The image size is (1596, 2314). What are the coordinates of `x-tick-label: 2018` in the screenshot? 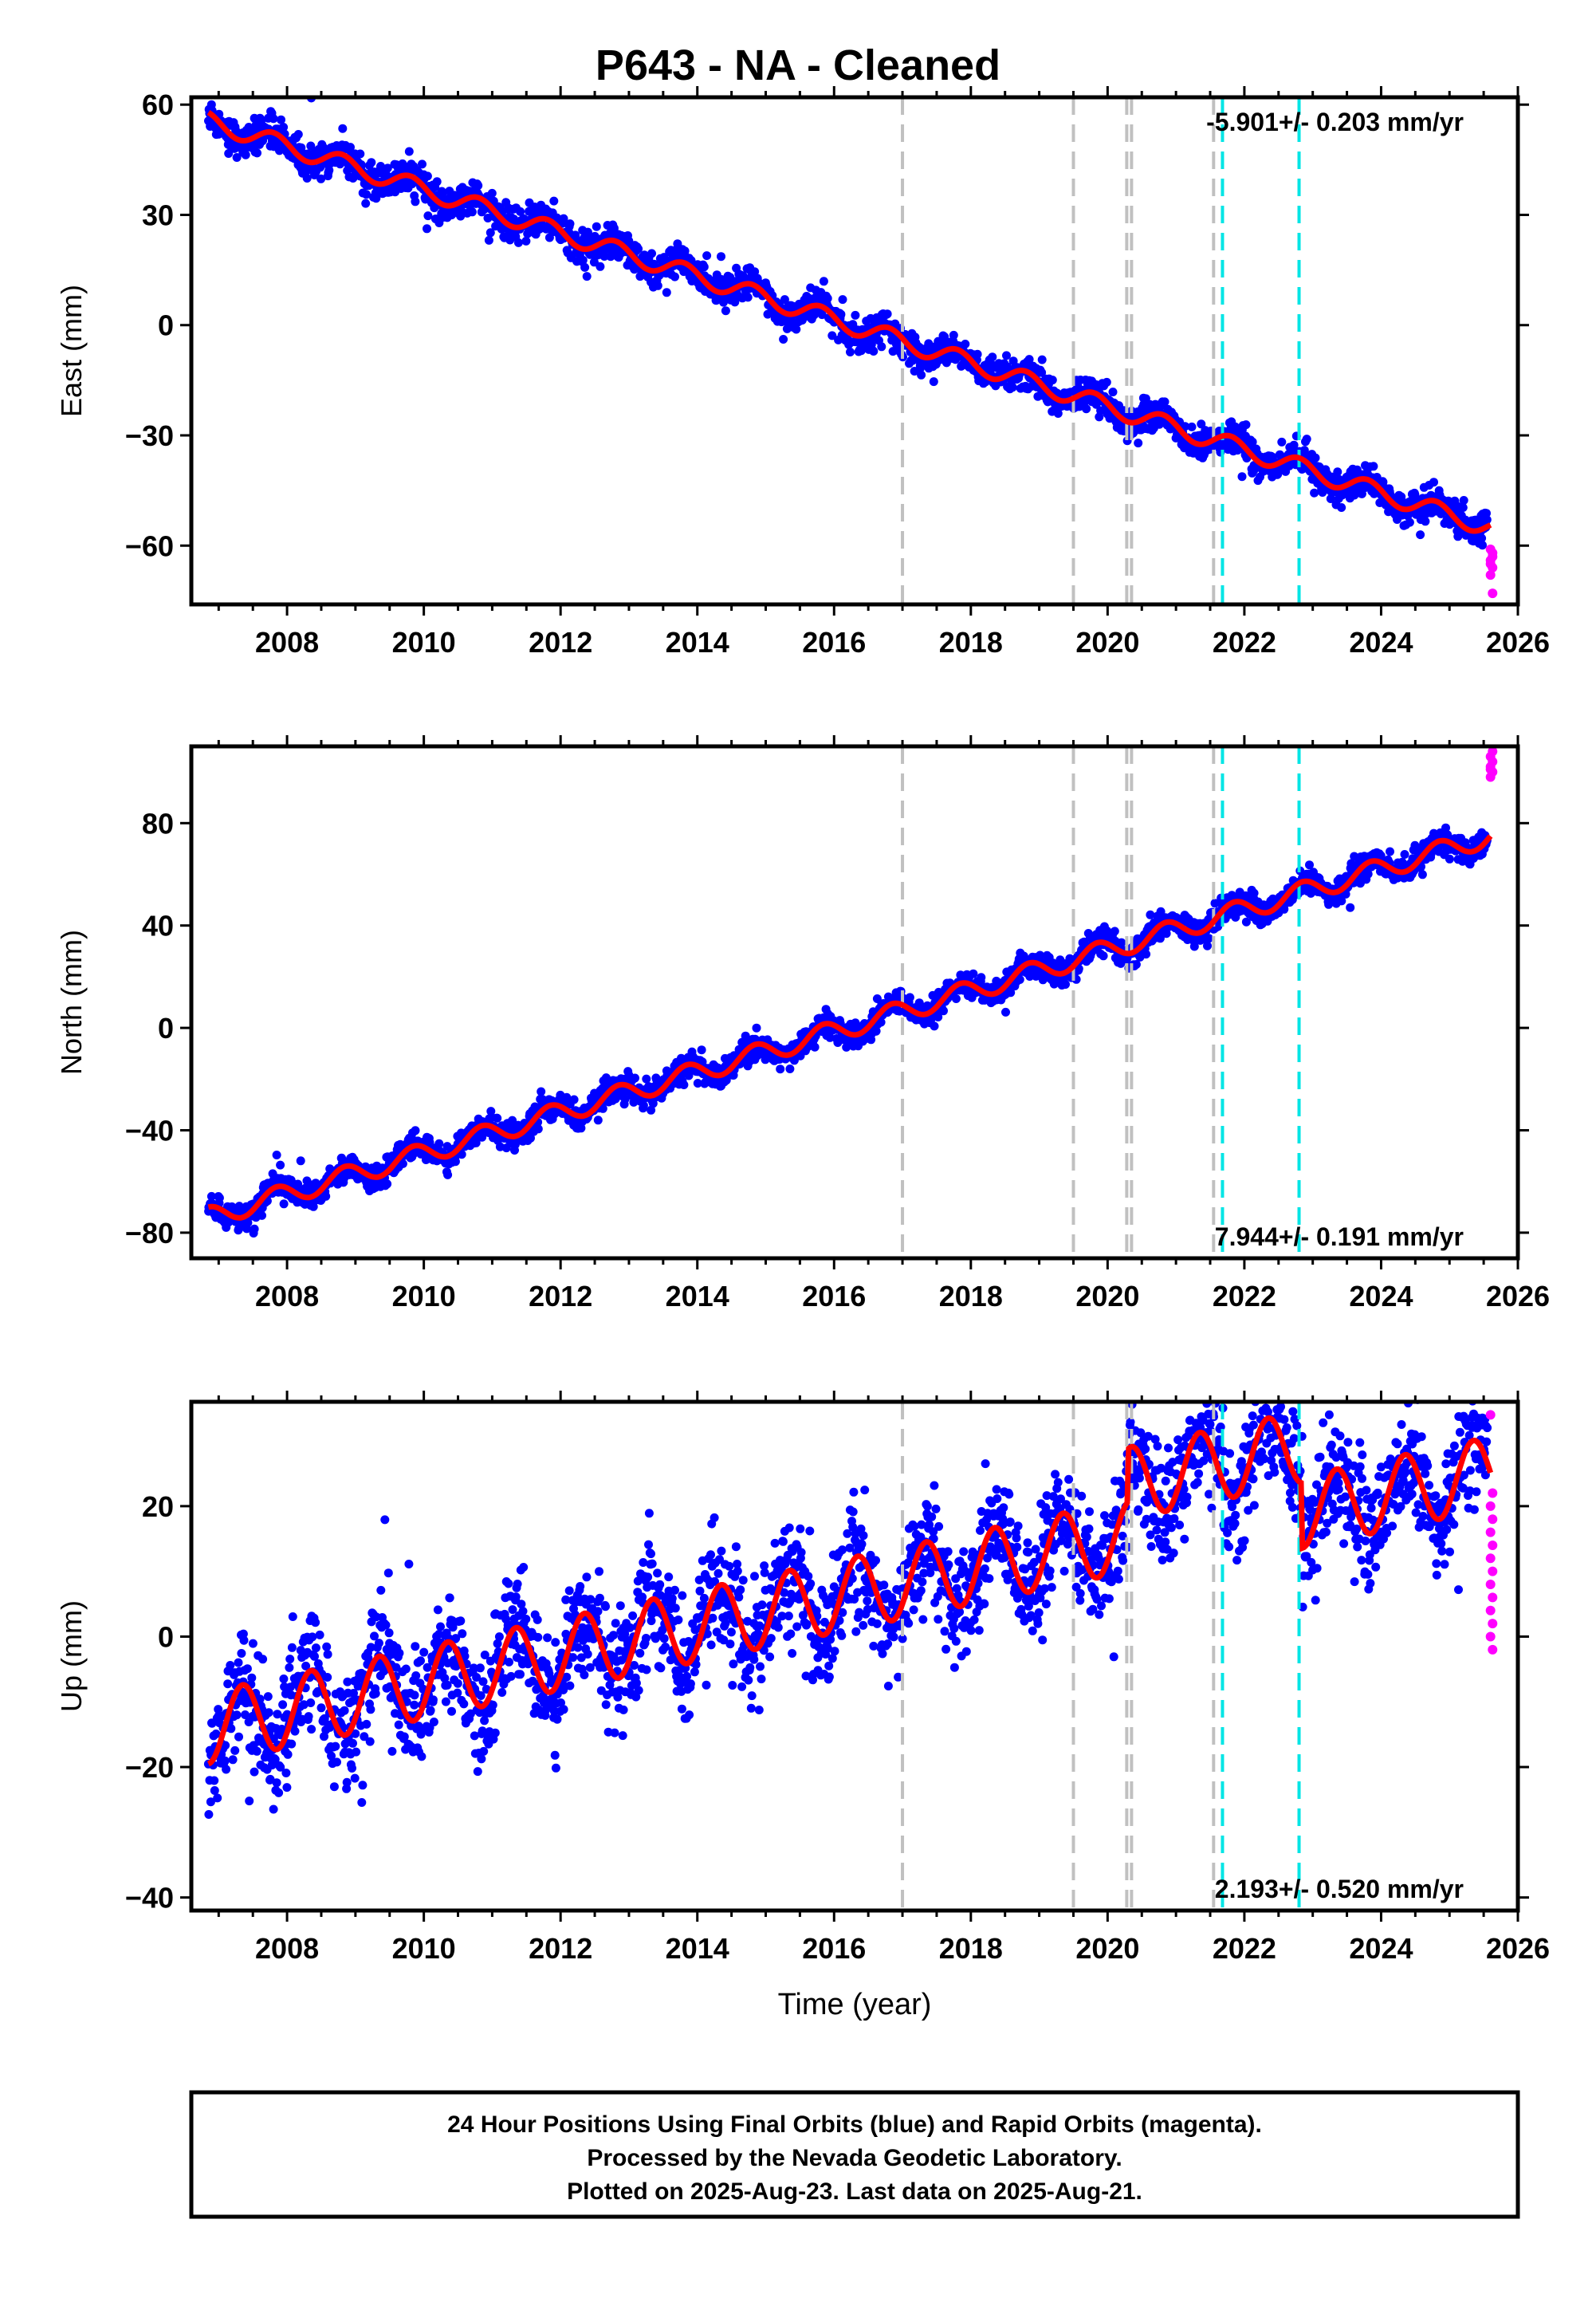 It's located at (971, 642).